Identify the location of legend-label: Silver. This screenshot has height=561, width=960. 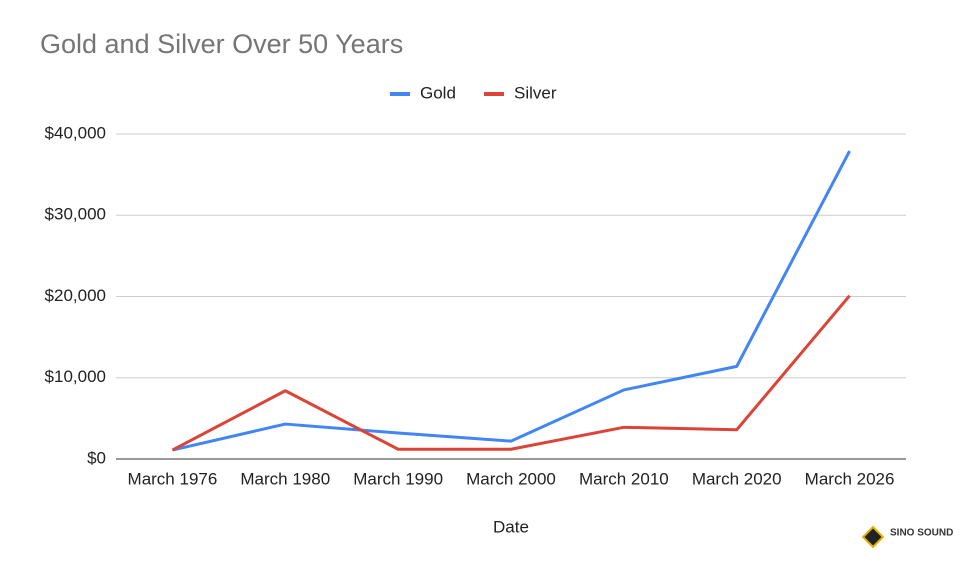
(535, 92).